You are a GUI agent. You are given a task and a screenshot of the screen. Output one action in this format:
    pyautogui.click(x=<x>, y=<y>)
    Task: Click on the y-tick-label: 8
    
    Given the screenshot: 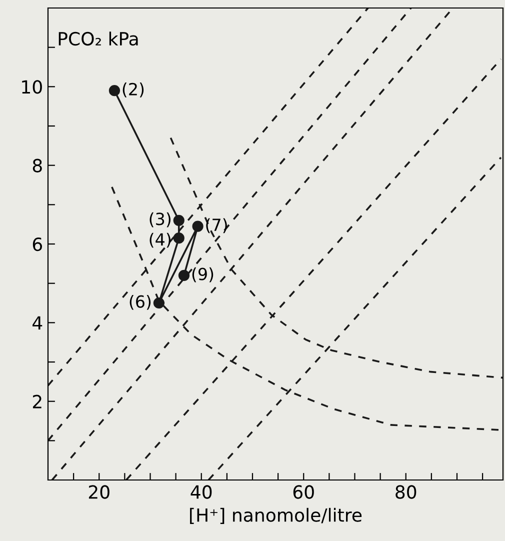 What is the action you would take?
    pyautogui.click(x=37, y=165)
    